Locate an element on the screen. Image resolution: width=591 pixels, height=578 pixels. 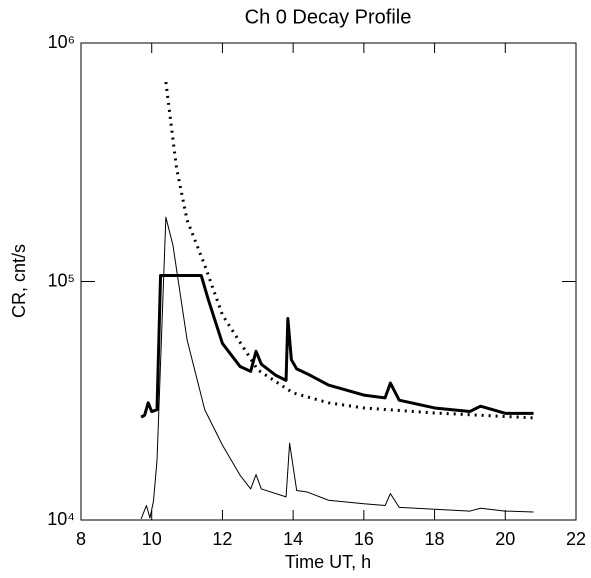
x-tick-label: 10 is located at coordinates (152, 539).